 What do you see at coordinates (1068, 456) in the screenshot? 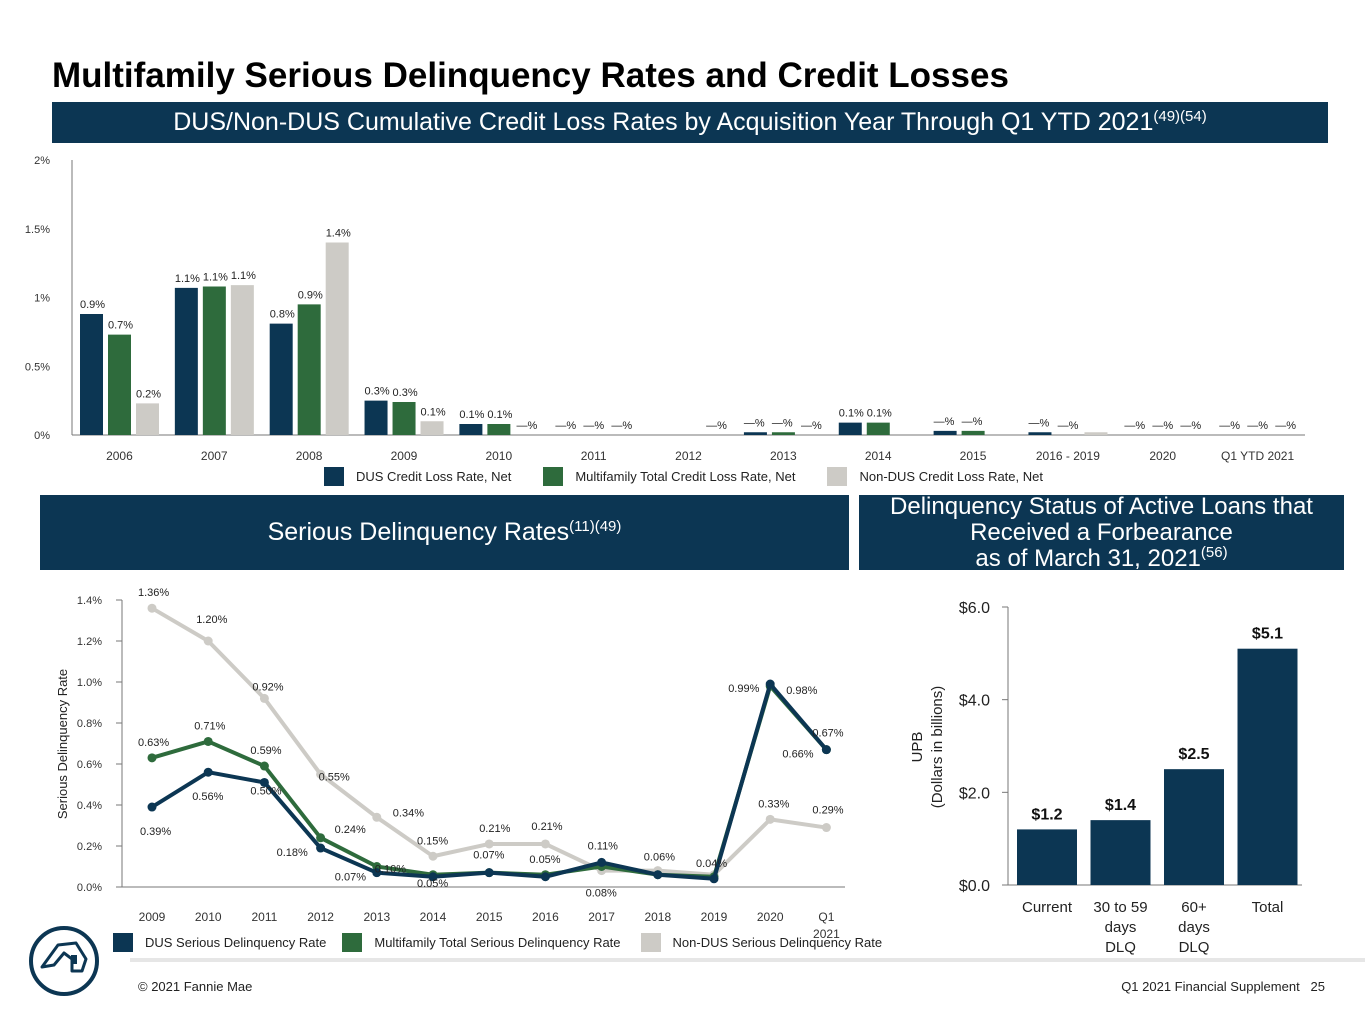
I see `bar-x-category-label: 2016 - 2019` at bounding box center [1068, 456].